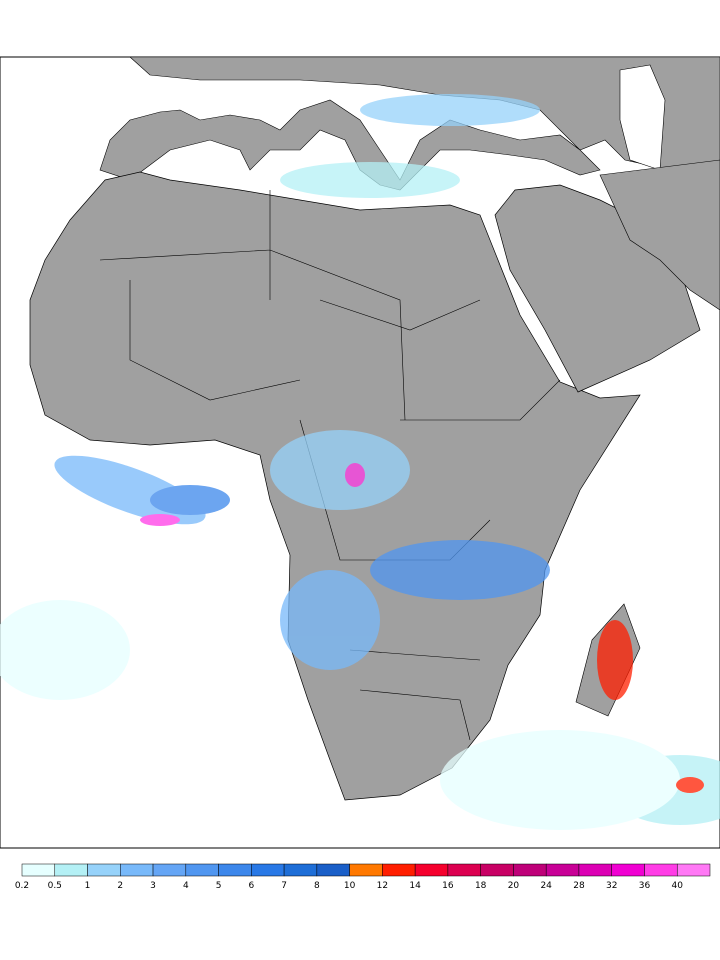 The width and height of the screenshot is (720, 960). Describe the element at coordinates (611, 886) in the screenshot. I see `legend-label: 32` at that location.